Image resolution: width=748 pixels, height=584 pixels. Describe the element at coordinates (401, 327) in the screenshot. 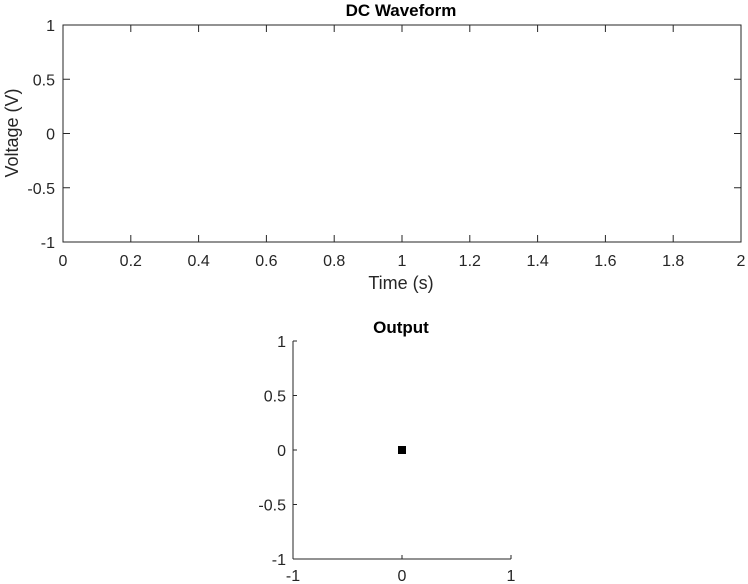

I see `chart-title: Output` at that location.